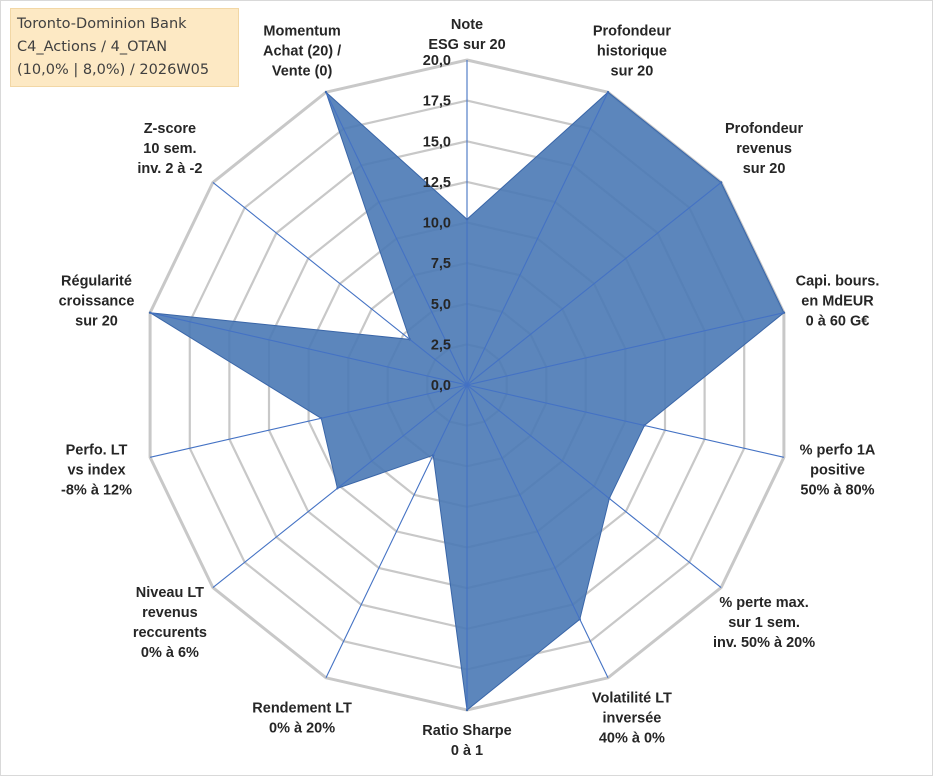 The height and width of the screenshot is (776, 933). Describe the element at coordinates (631, 718) in the screenshot. I see `axis-label: inversée` at that location.